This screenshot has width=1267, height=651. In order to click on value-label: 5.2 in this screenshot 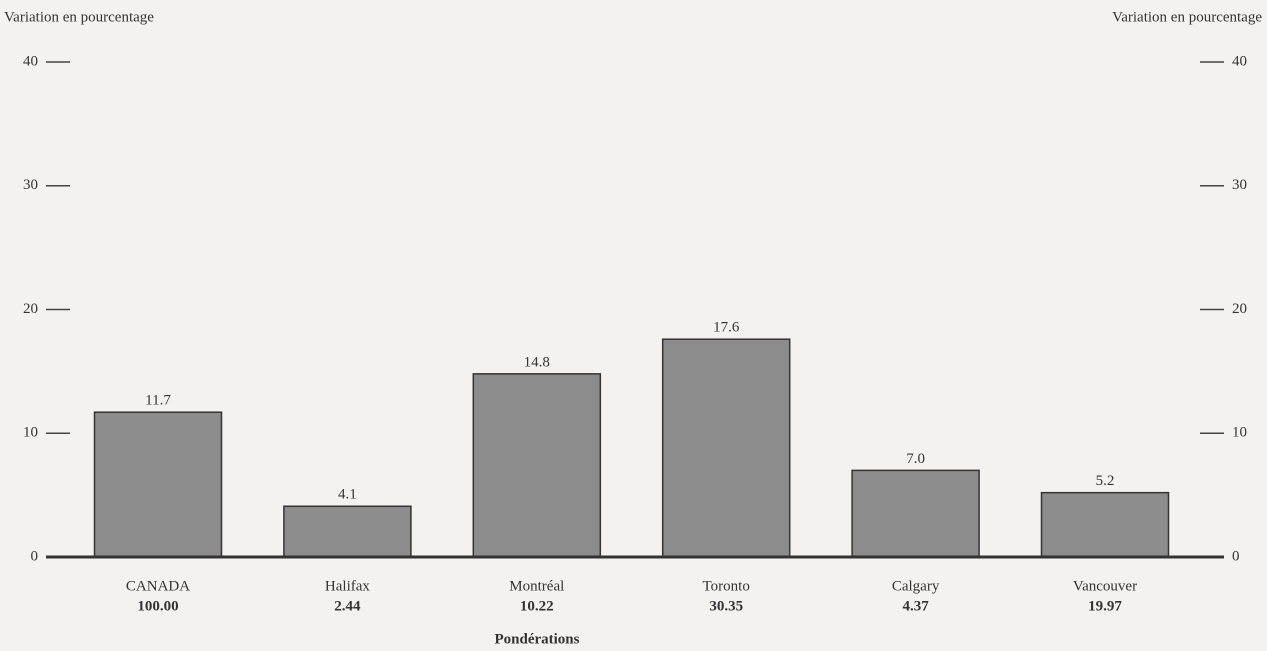, I will do `click(1105, 481)`.